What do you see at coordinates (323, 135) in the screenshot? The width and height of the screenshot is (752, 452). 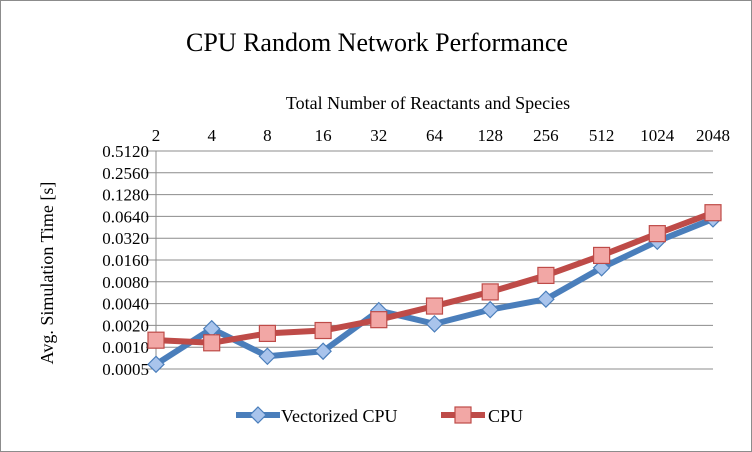 I see `x-tick-label: 16` at bounding box center [323, 135].